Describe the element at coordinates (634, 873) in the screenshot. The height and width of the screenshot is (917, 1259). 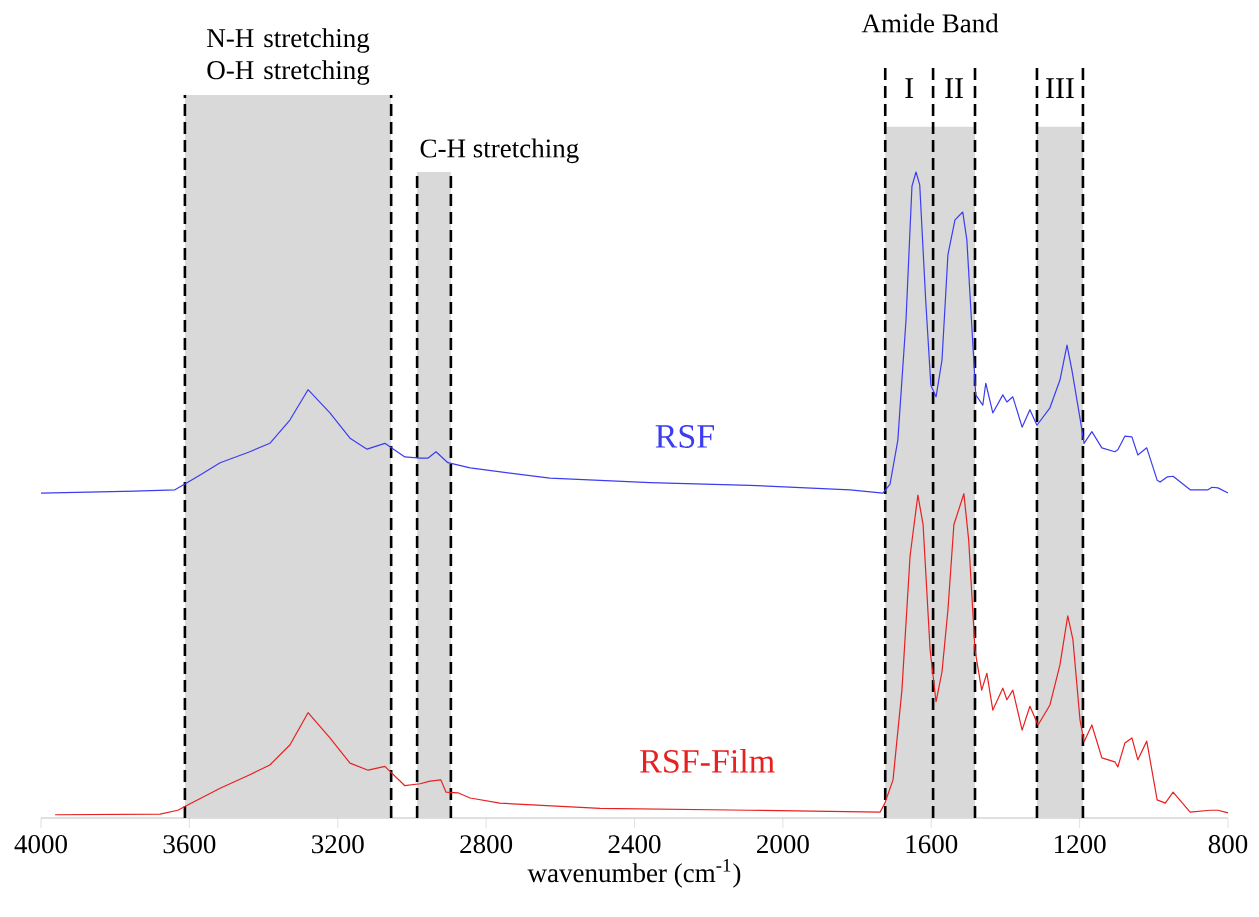
I see `x-axis-title: wavenumber (cm$^{-1}$)` at that location.